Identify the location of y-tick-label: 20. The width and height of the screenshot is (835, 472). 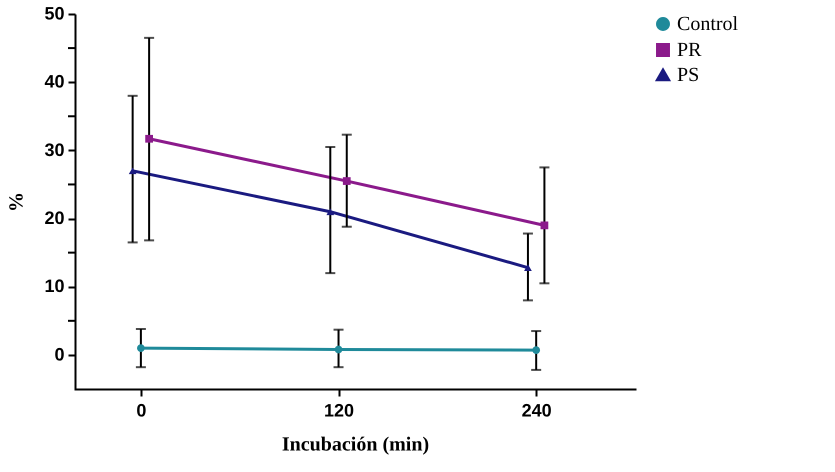
(54, 218).